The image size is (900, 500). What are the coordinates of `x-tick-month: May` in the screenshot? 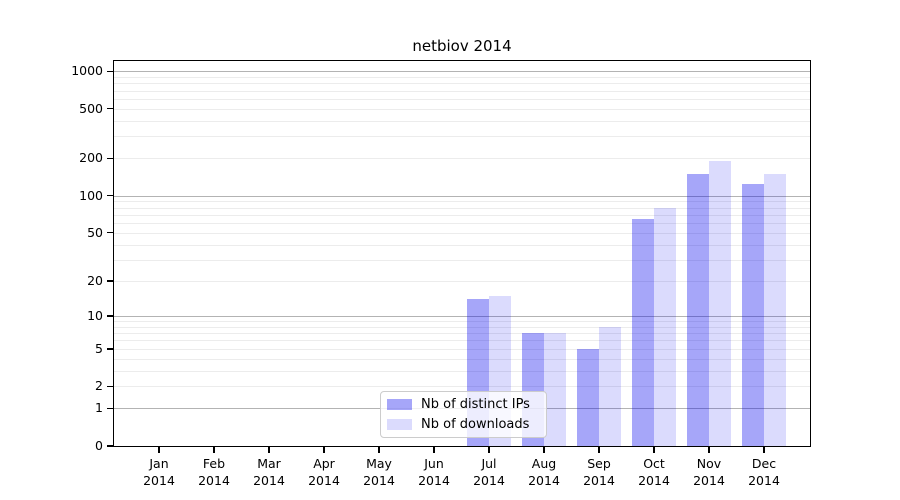 It's located at (379, 463).